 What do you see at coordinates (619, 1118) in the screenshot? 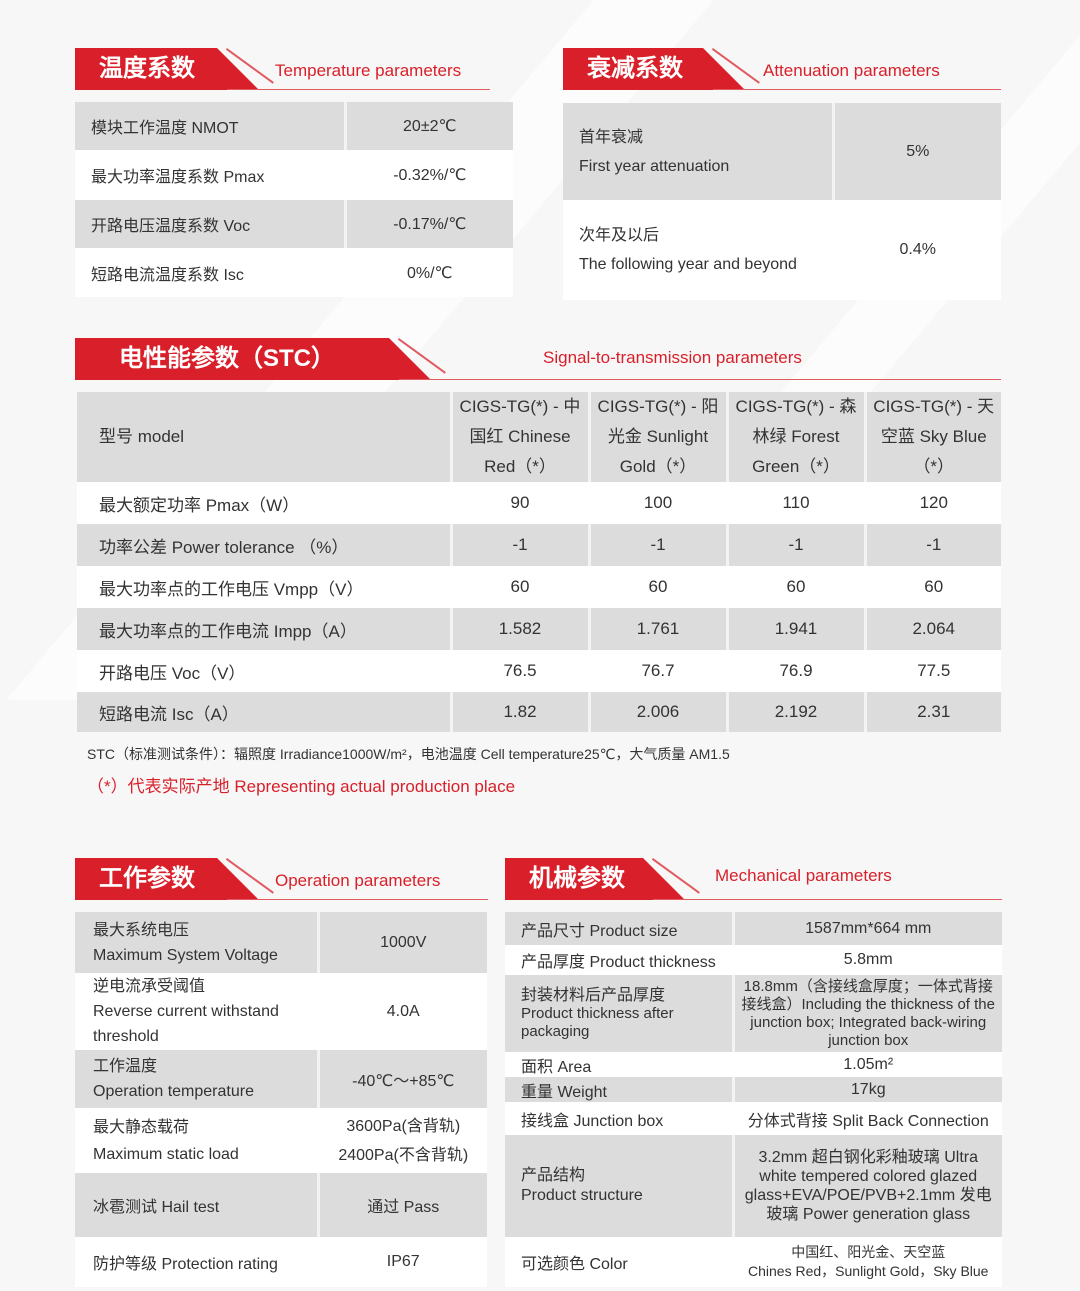
I see `cell-label: 接线盒 Junction box` at bounding box center [619, 1118].